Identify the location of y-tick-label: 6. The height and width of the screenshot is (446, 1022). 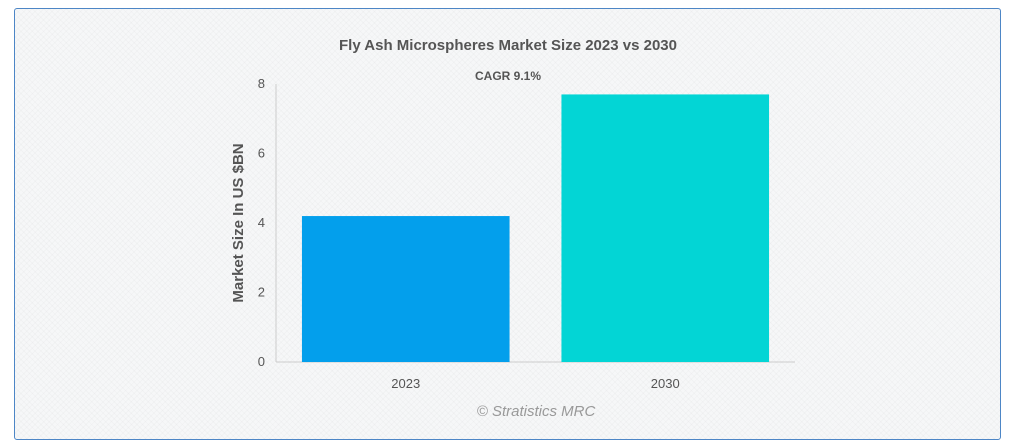
(261, 153).